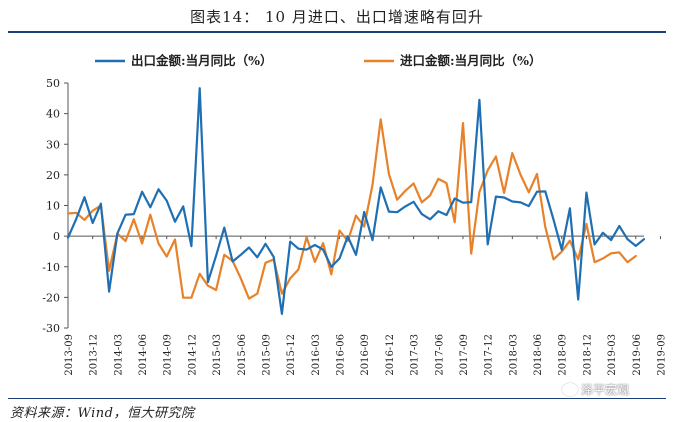 This screenshot has height=422, width=674. Describe the element at coordinates (56, 236) in the screenshot. I see `y-tick-label: 0` at that location.